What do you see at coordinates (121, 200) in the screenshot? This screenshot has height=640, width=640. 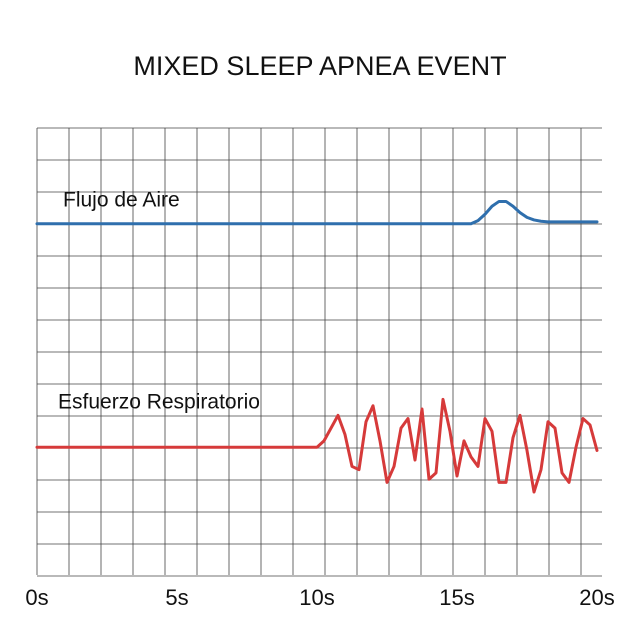 I see `series-label: Flujo de Aire` at bounding box center [121, 200].